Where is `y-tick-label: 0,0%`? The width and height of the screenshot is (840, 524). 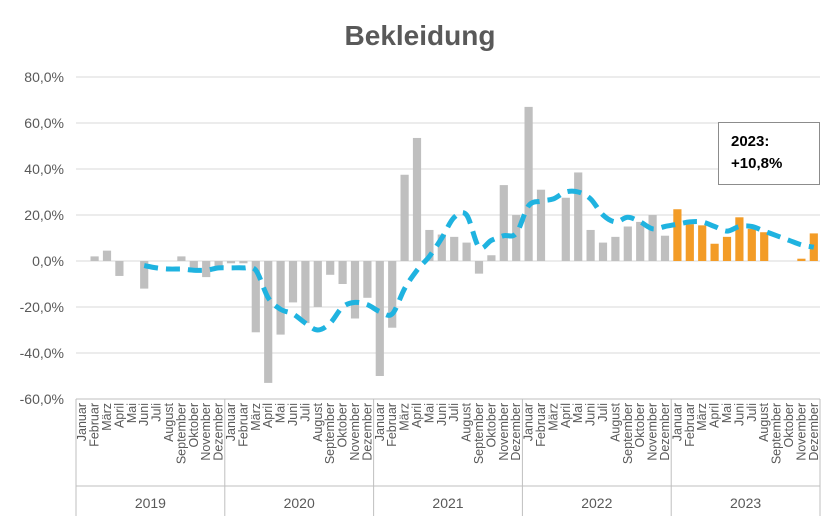 y-tick-label: 0,0% is located at coordinates (48, 261).